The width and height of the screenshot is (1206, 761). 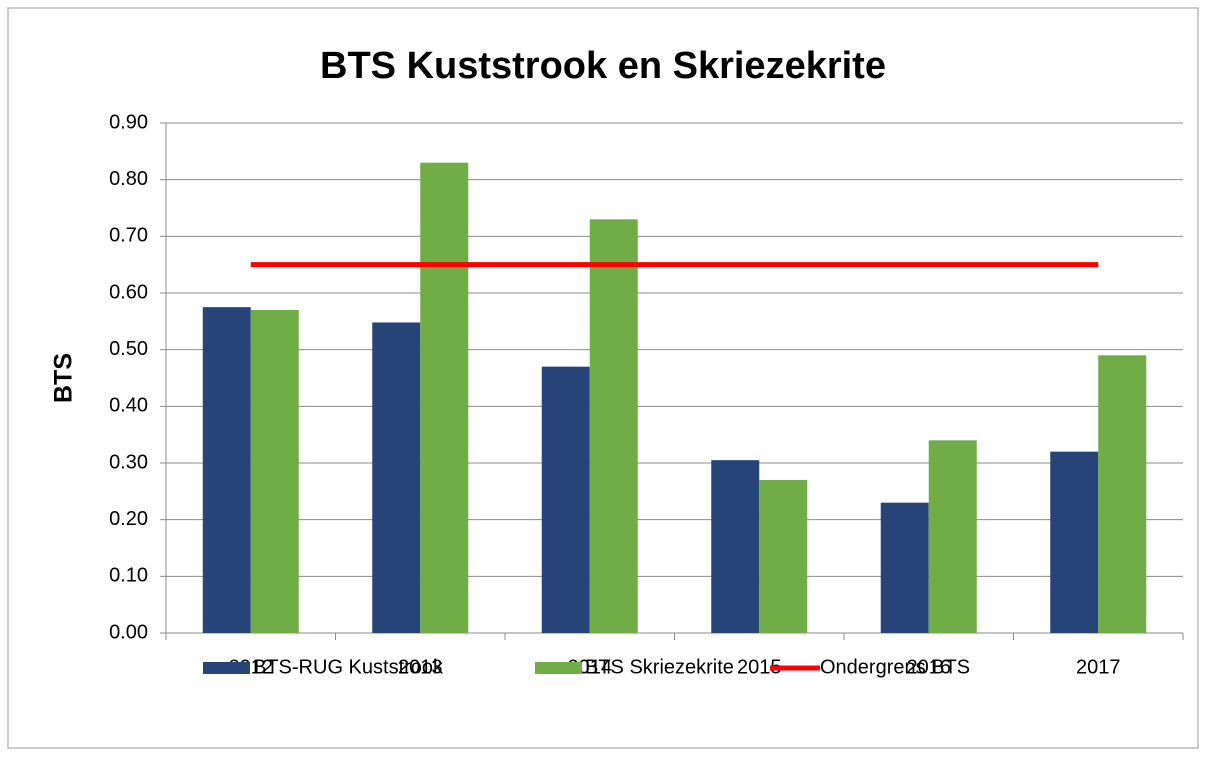 What do you see at coordinates (128, 179) in the screenshot?
I see `y-tick-label: 0.80` at bounding box center [128, 179].